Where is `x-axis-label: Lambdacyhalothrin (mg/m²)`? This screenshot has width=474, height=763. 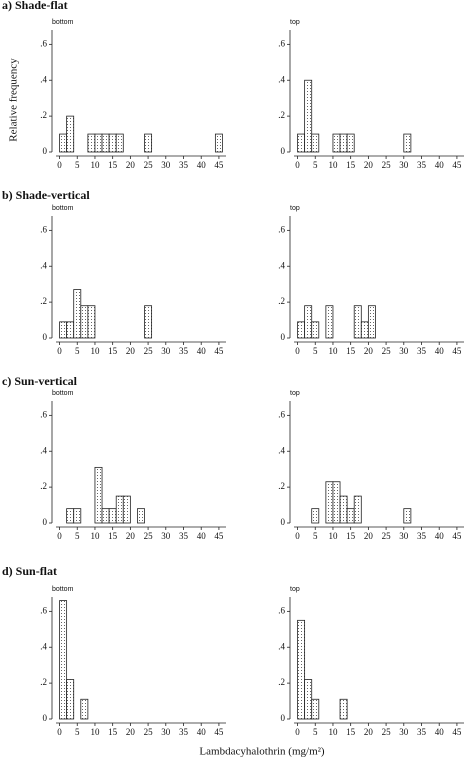 x-axis-label: Lambdacyhalothrin (mg/m²) is located at coordinates (262, 752).